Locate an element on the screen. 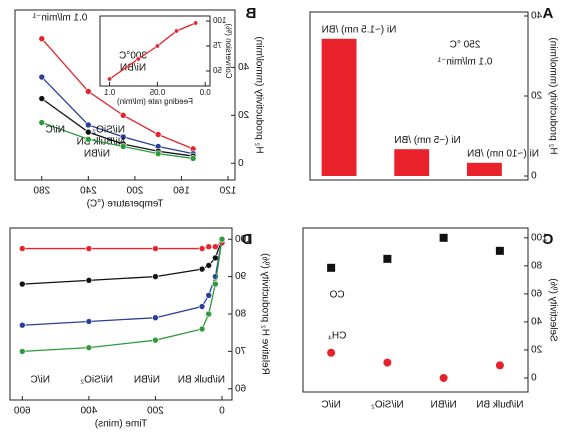  x-axis-label: Temperature (°C) is located at coordinates (125, 204).